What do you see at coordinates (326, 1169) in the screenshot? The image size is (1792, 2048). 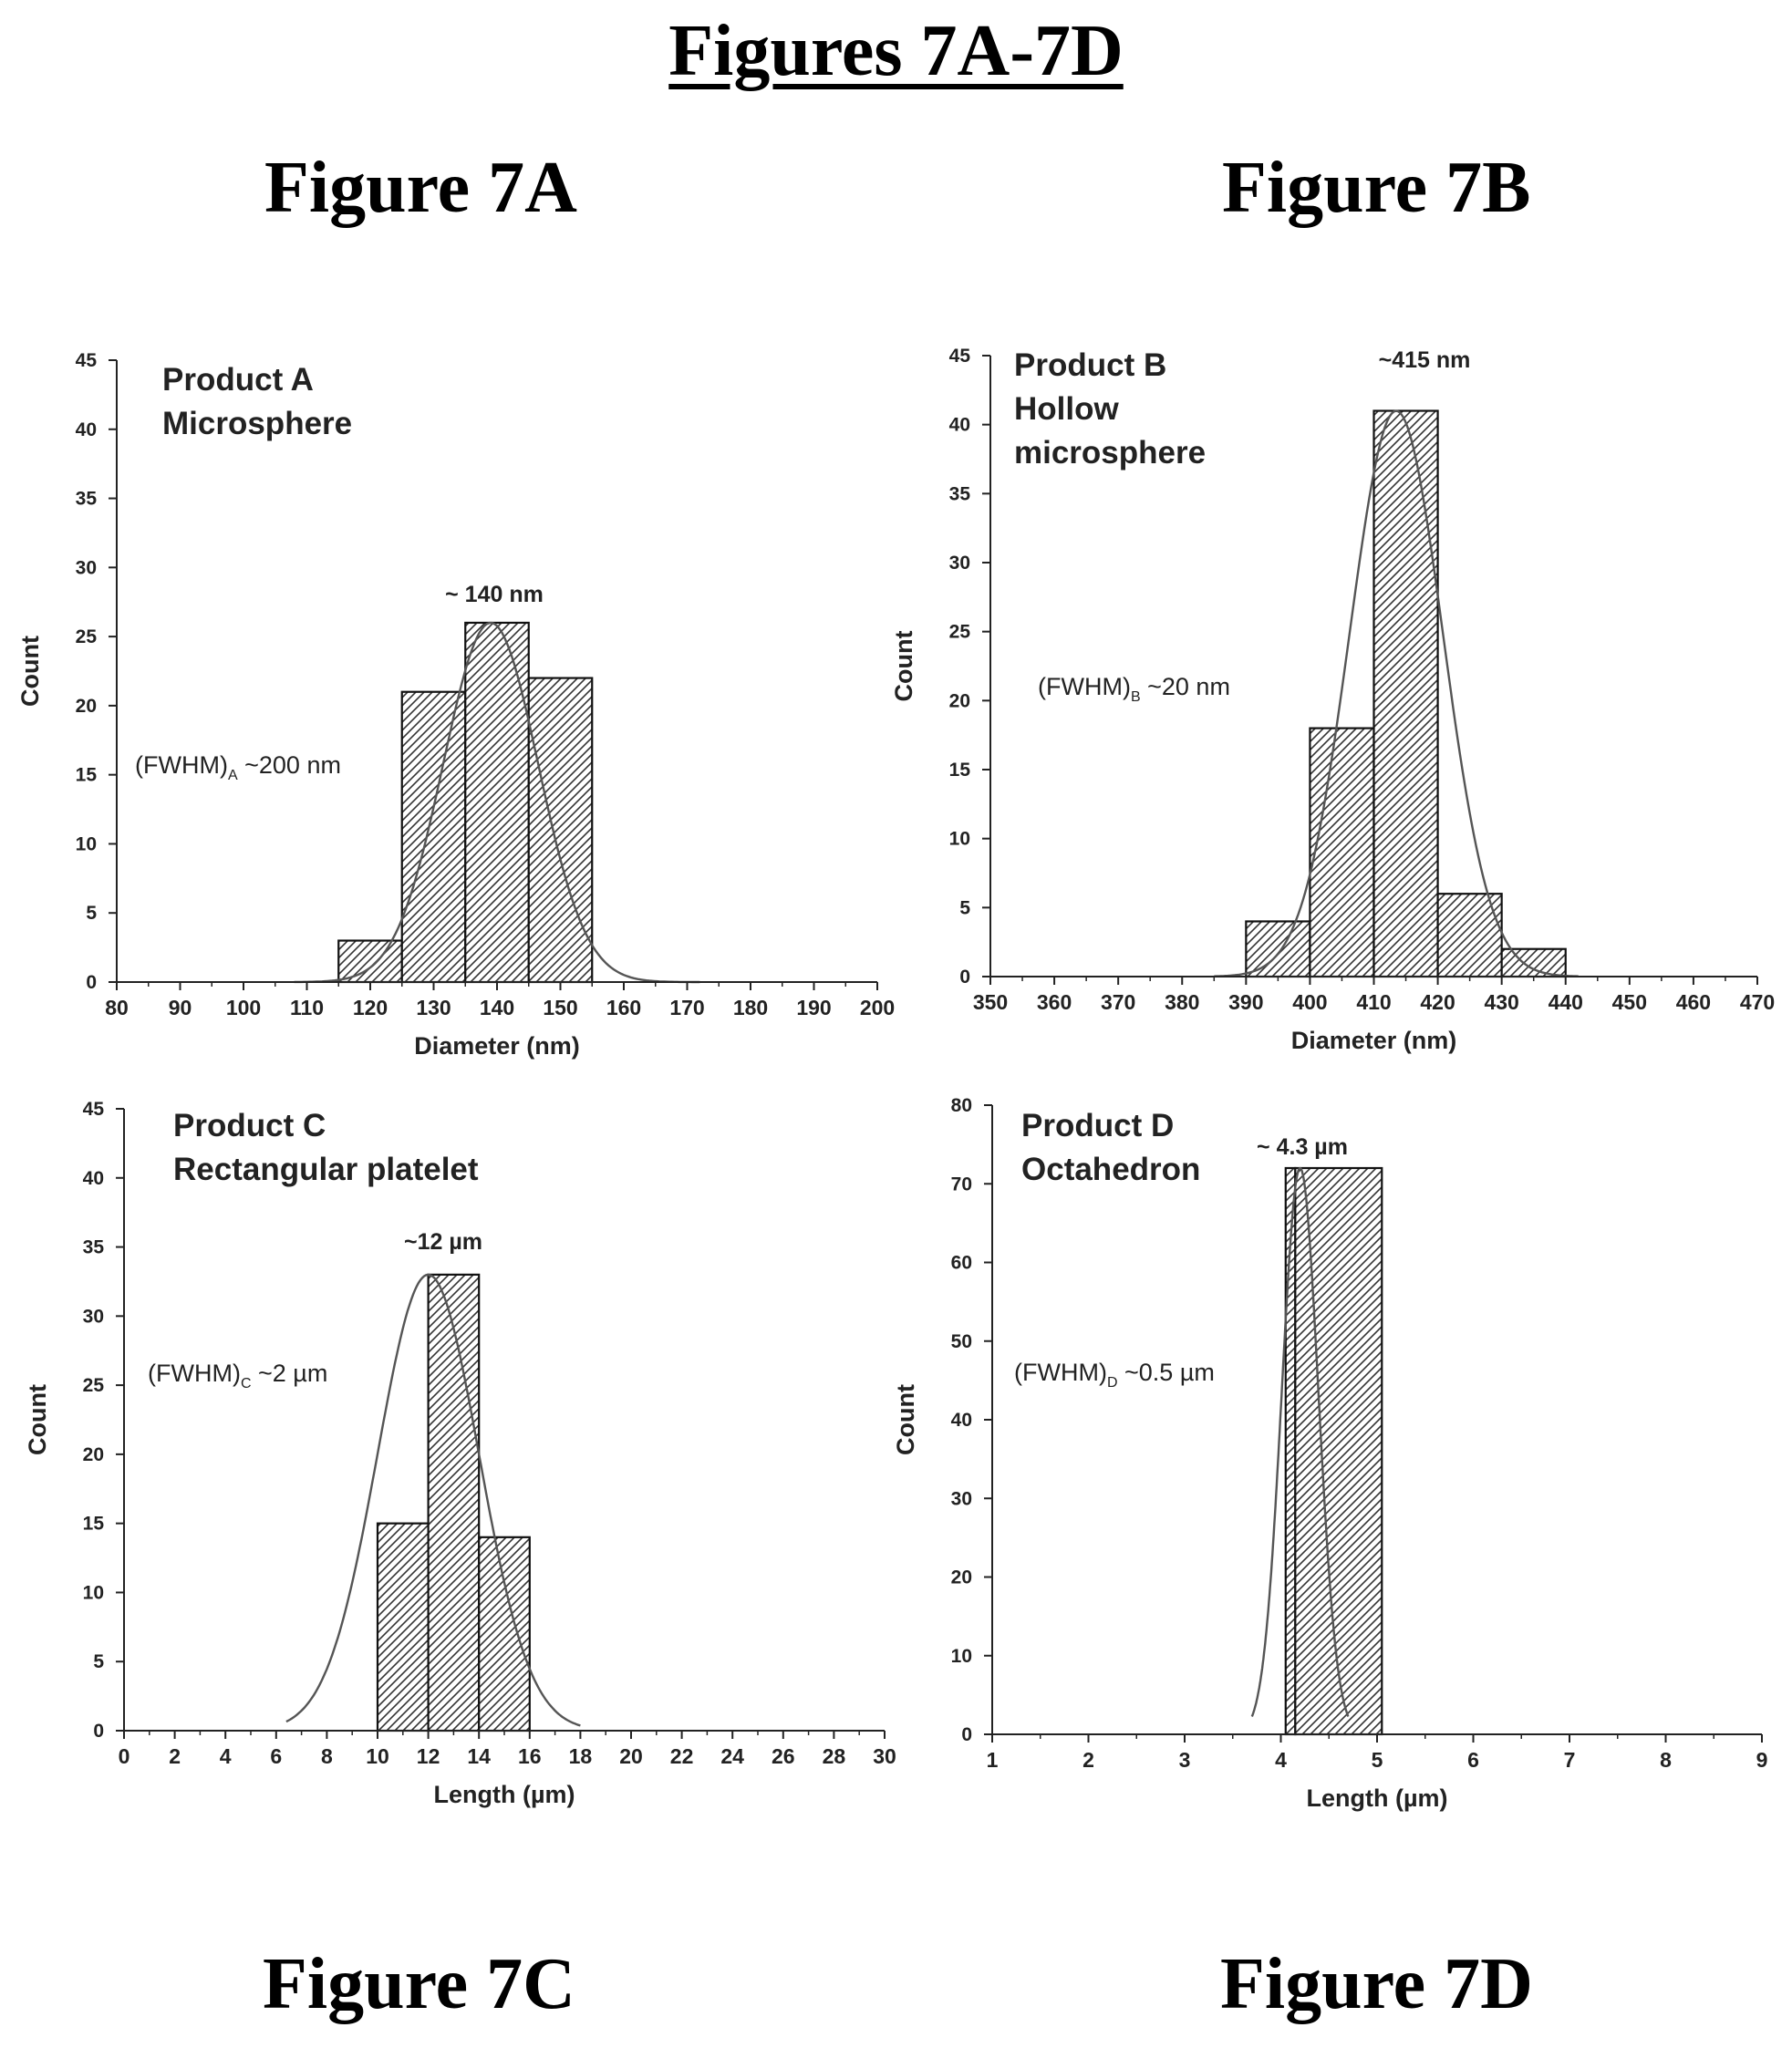 I see `product-annotation: Rectangular platelet` at bounding box center [326, 1169].